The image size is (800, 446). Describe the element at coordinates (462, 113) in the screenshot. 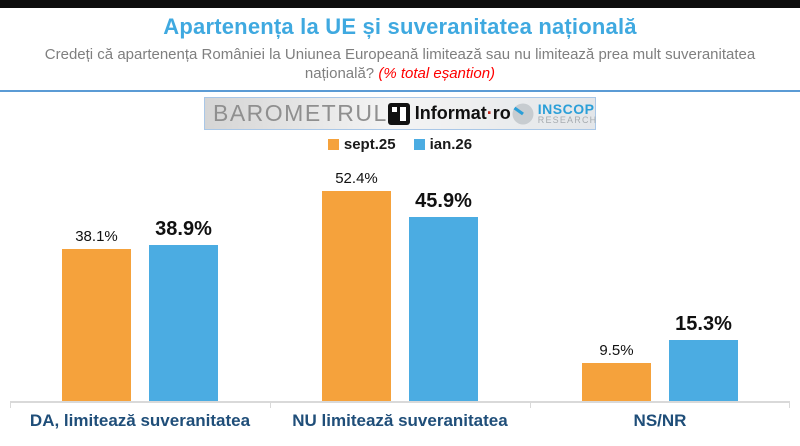

I see `informat-logo-text: Informat·ro` at that location.